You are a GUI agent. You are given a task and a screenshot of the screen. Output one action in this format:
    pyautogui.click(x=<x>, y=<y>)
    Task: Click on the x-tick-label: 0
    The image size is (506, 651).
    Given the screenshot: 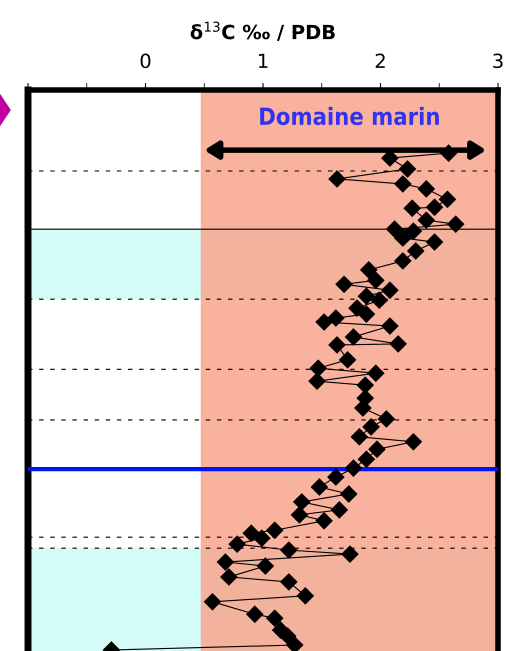 What is the action you would take?
    pyautogui.click(x=145, y=60)
    